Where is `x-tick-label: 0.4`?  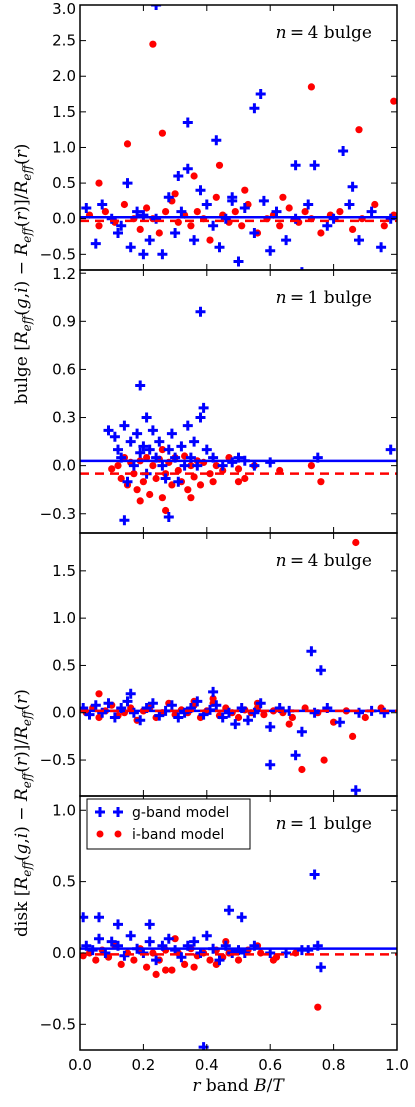
x-tick-label: 0.4 is located at coordinates (207, 1065).